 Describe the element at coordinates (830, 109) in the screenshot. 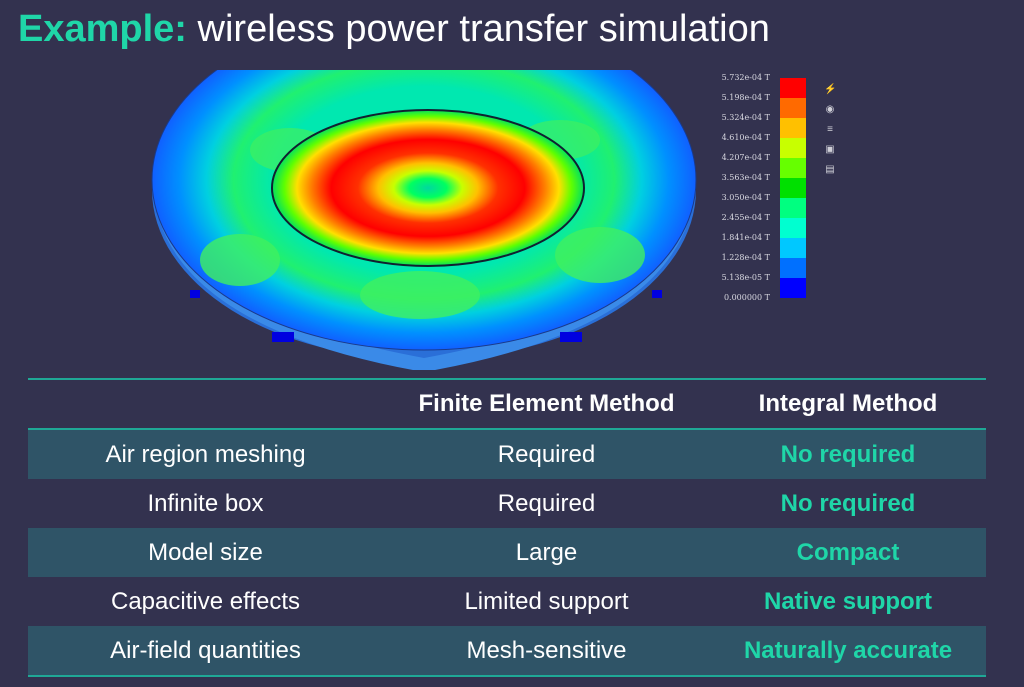

I see `view-icon: ◉` at that location.